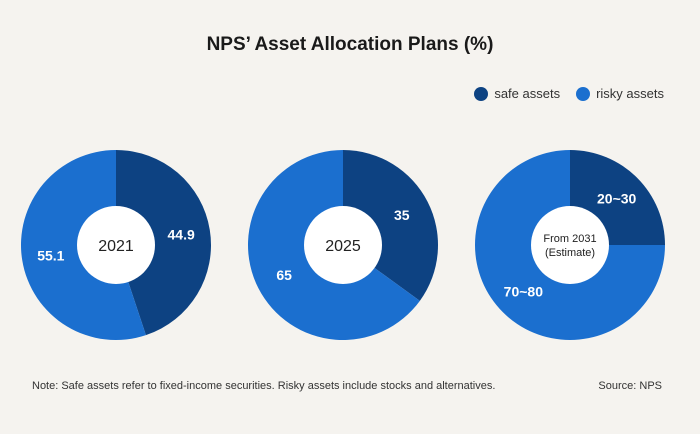 The image size is (700, 434). Describe the element at coordinates (527, 93) in the screenshot. I see `legend-label-safe: safe assets` at that location.